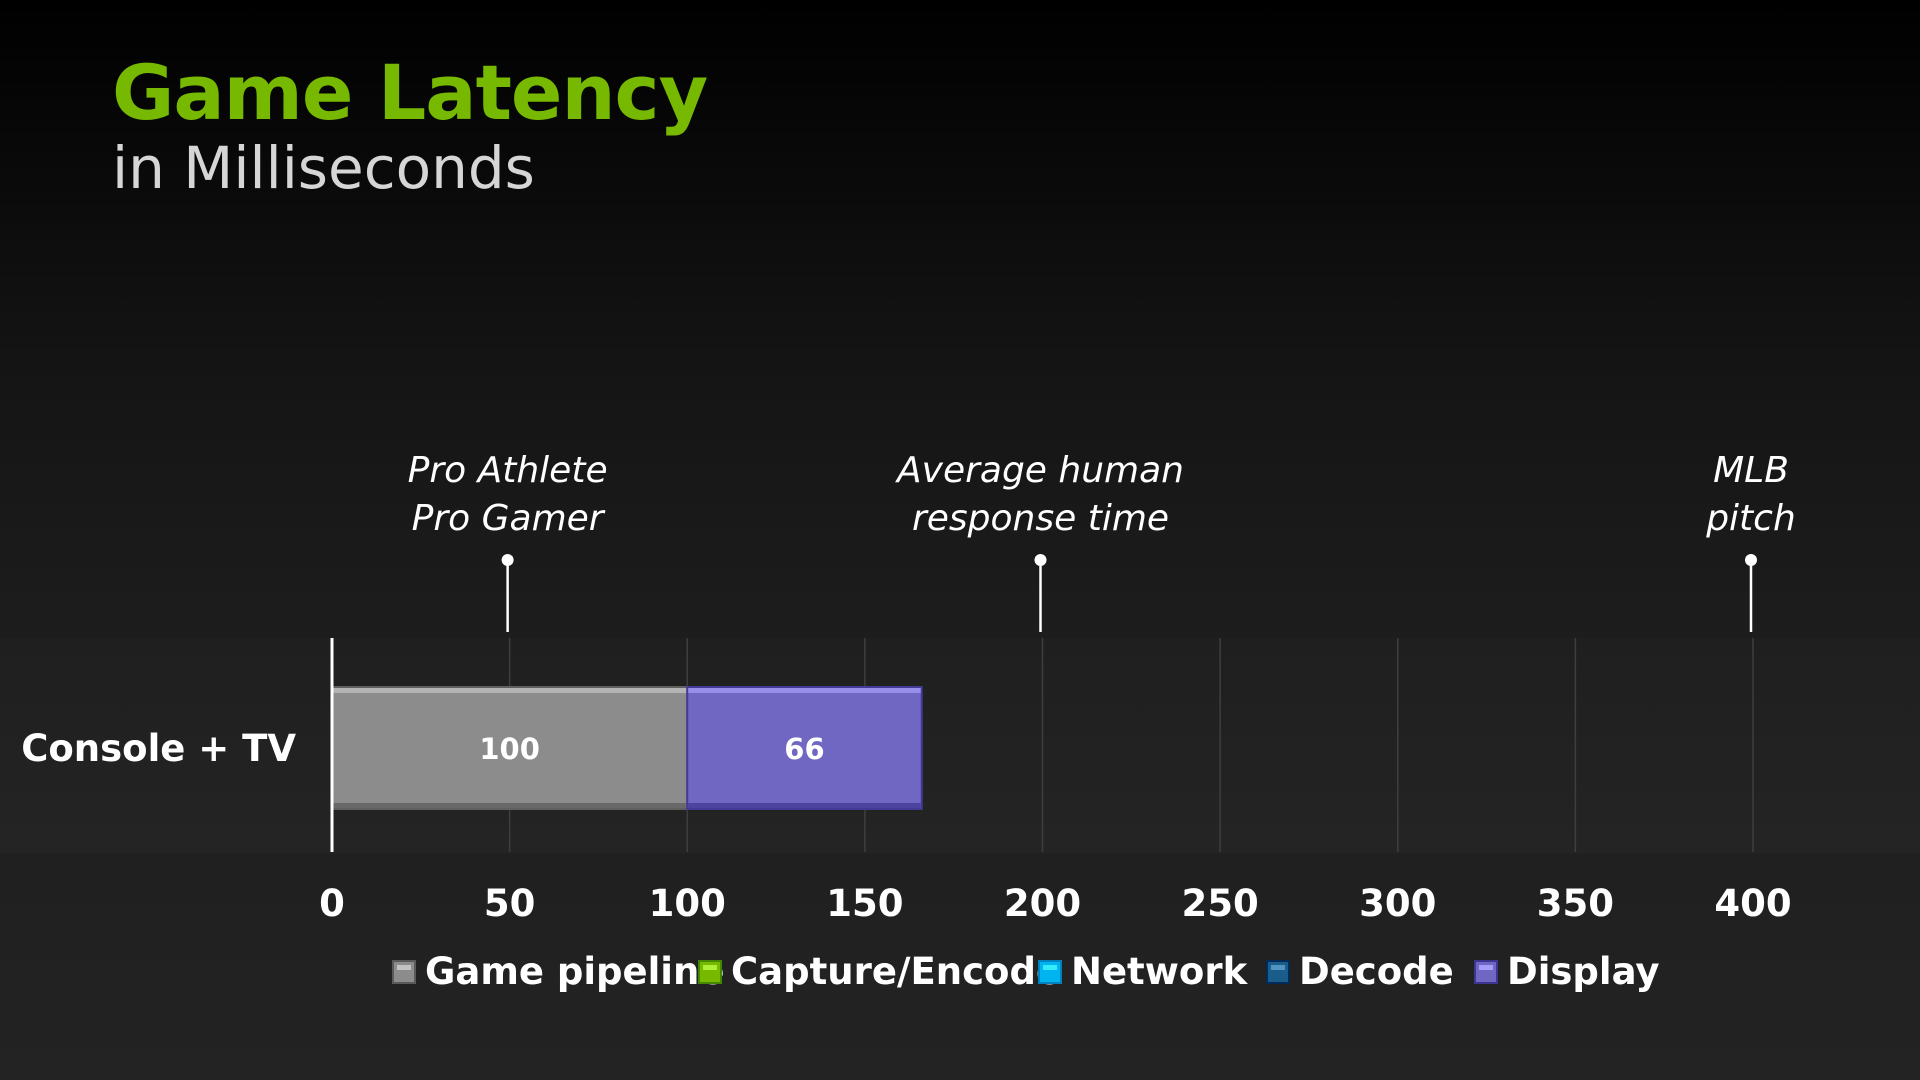 This screenshot has width=1920, height=1080. What do you see at coordinates (509, 518) in the screenshot?
I see `reference-label: Pro Gamer` at bounding box center [509, 518].